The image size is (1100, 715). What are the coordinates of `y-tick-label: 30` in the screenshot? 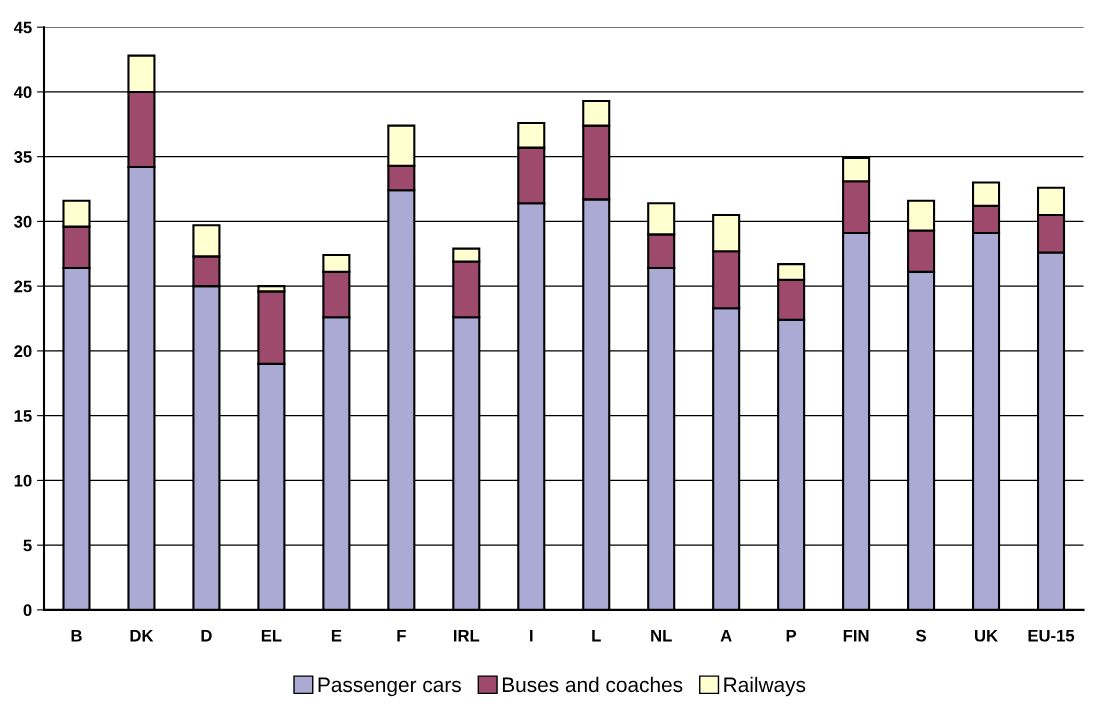 It's located at (23, 221).